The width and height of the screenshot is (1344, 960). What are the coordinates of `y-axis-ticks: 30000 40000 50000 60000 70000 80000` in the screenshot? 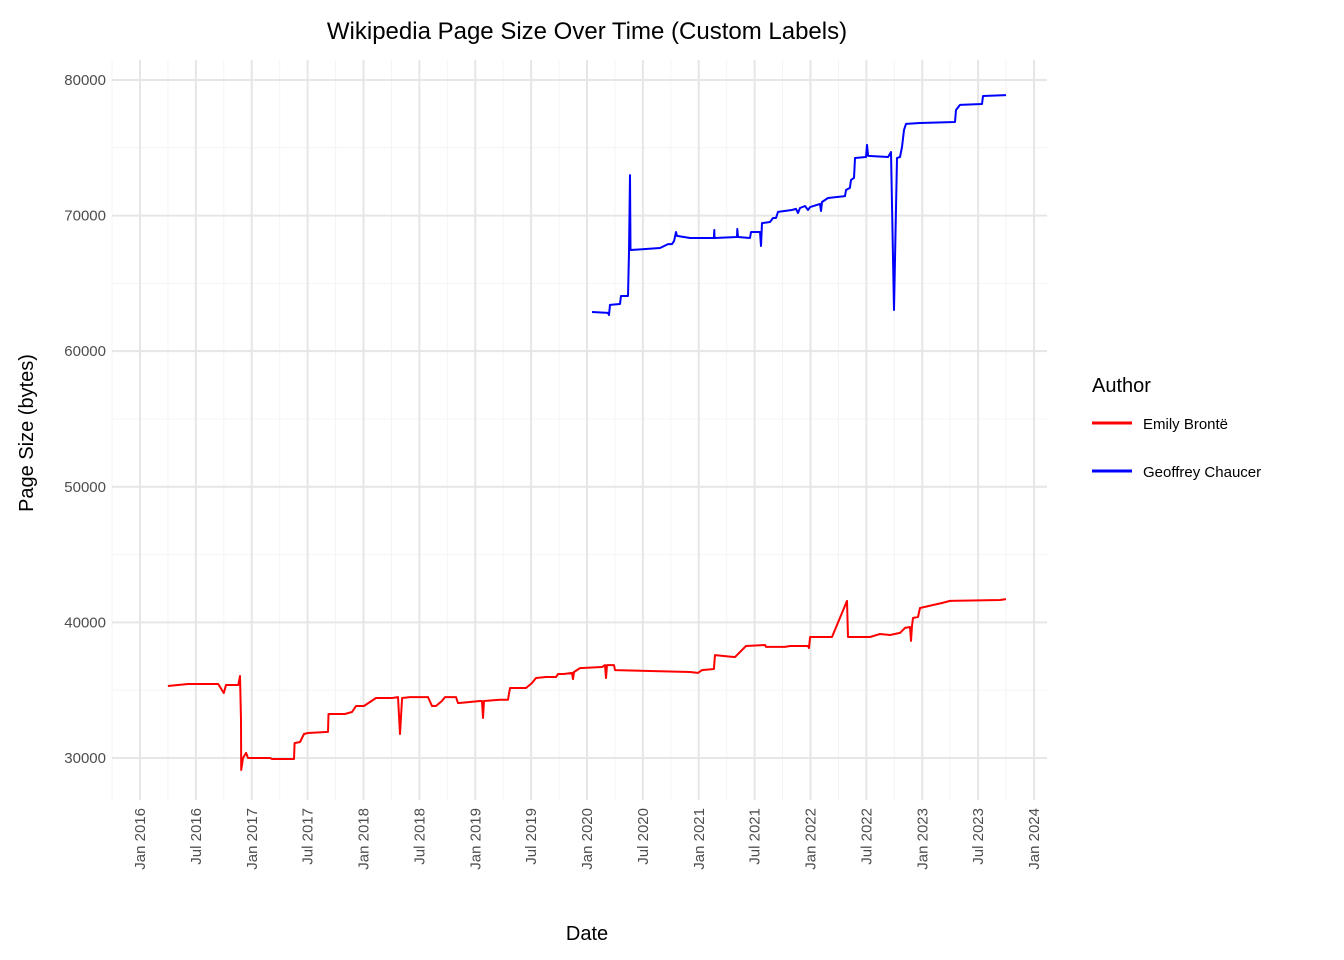 It's located at (85, 419).